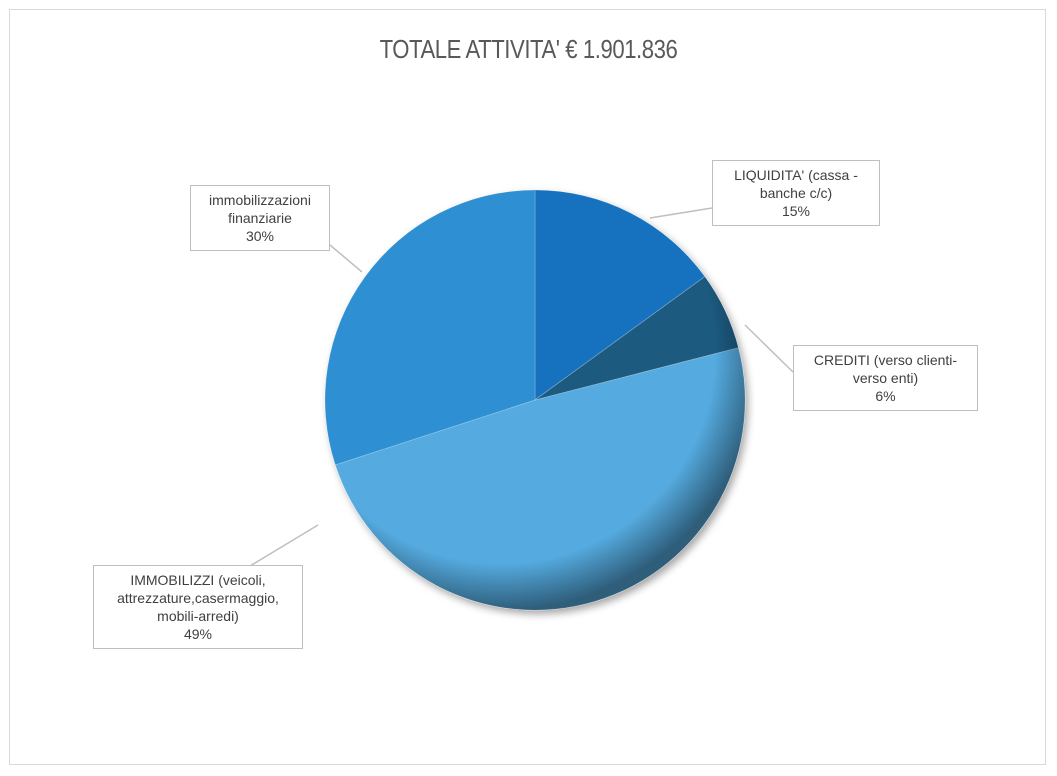 The height and width of the screenshot is (776, 1057). Describe the element at coordinates (796, 211) in the screenshot. I see `label-value: 15%` at that location.